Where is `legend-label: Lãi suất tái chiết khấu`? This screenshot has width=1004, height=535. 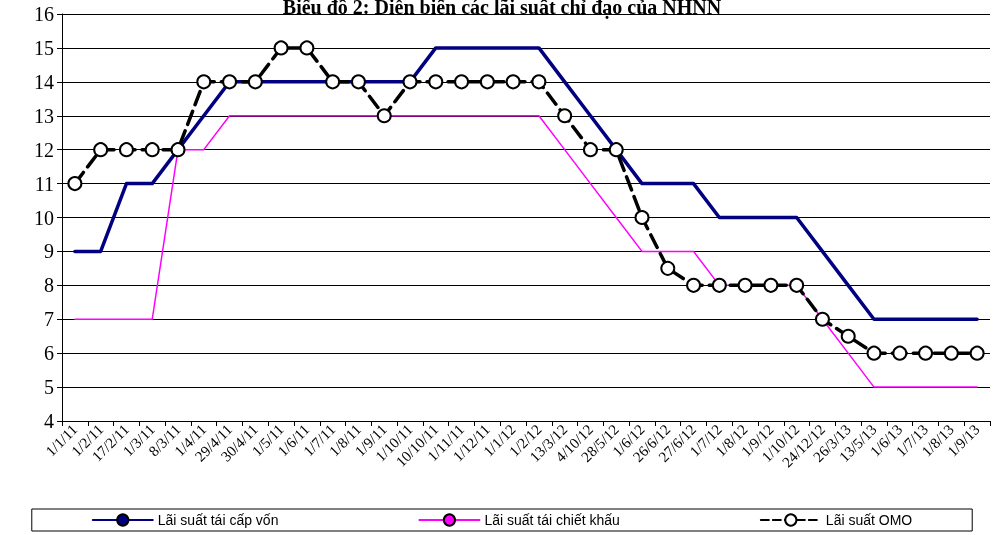
legend-label: Lãi suất tái chiết khấu is located at coordinates (552, 520).